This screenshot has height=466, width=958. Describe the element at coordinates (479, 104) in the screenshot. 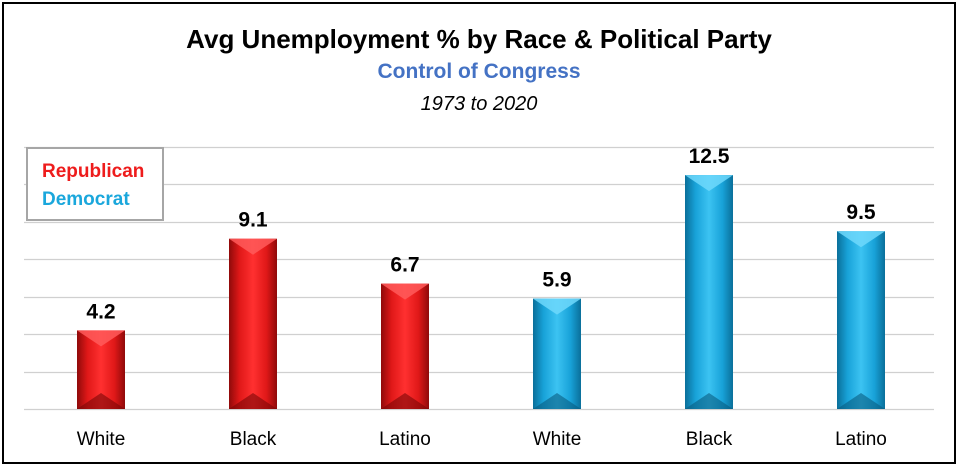

I see `chart-period: 1973 to 2020` at that location.